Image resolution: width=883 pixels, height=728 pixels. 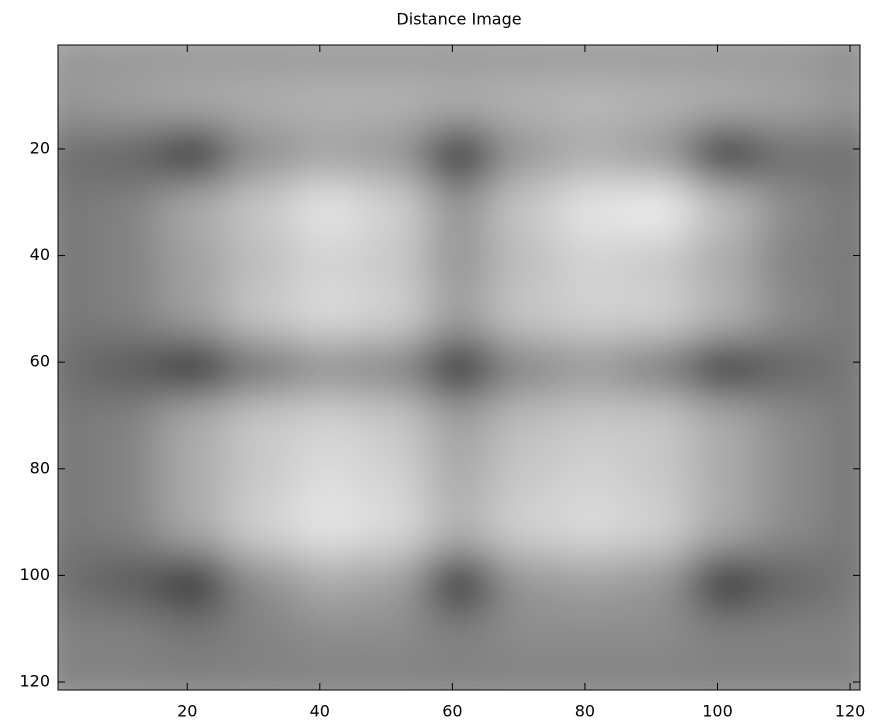 What do you see at coordinates (40, 147) in the screenshot?
I see `y-tick-label: 20` at bounding box center [40, 147].